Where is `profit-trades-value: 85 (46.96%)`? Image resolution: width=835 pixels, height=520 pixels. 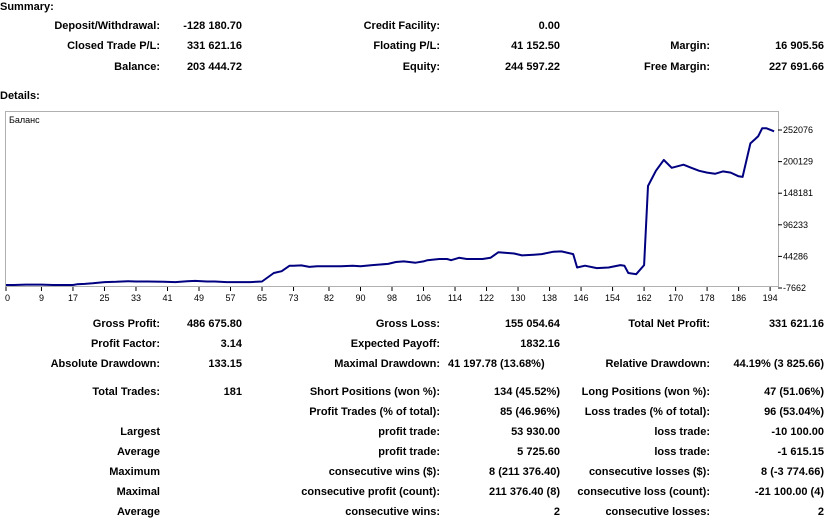 profit-trades-value: 85 (46.96%) is located at coordinates (530, 412).